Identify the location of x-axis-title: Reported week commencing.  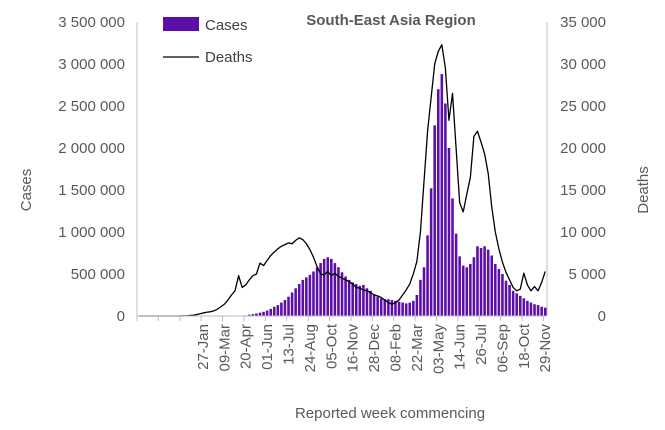
(390, 413).